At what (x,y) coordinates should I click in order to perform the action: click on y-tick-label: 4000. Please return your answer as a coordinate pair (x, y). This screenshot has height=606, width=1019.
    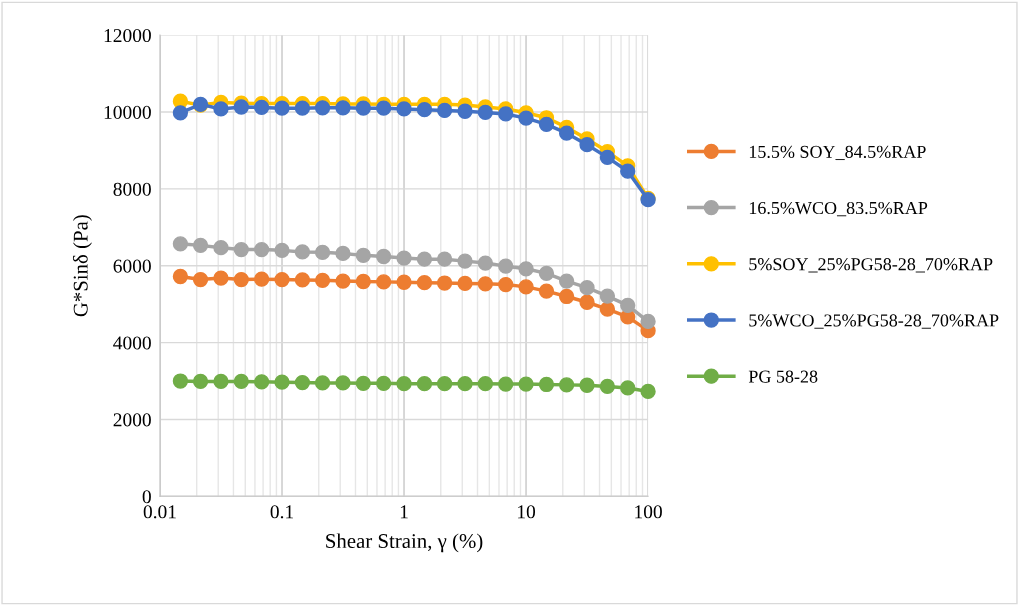
    Looking at the image, I should click on (132, 343).